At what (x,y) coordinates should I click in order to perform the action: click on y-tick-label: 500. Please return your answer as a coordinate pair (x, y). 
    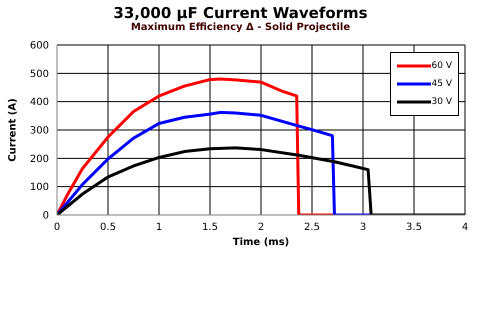
    Looking at the image, I should click on (39, 74).